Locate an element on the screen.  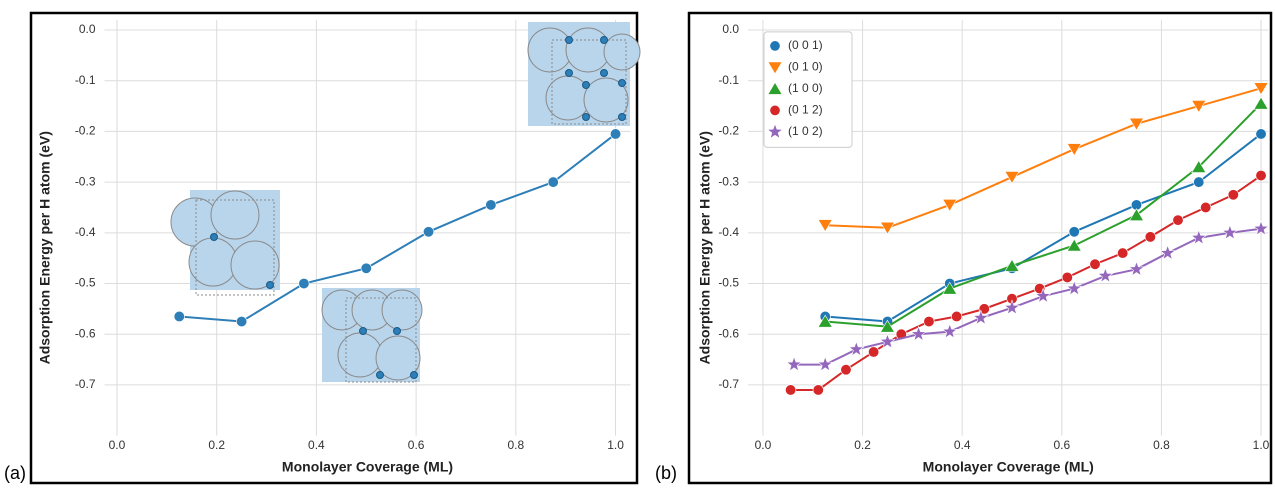
legend-label: (1 0 0) is located at coordinates (805, 88).